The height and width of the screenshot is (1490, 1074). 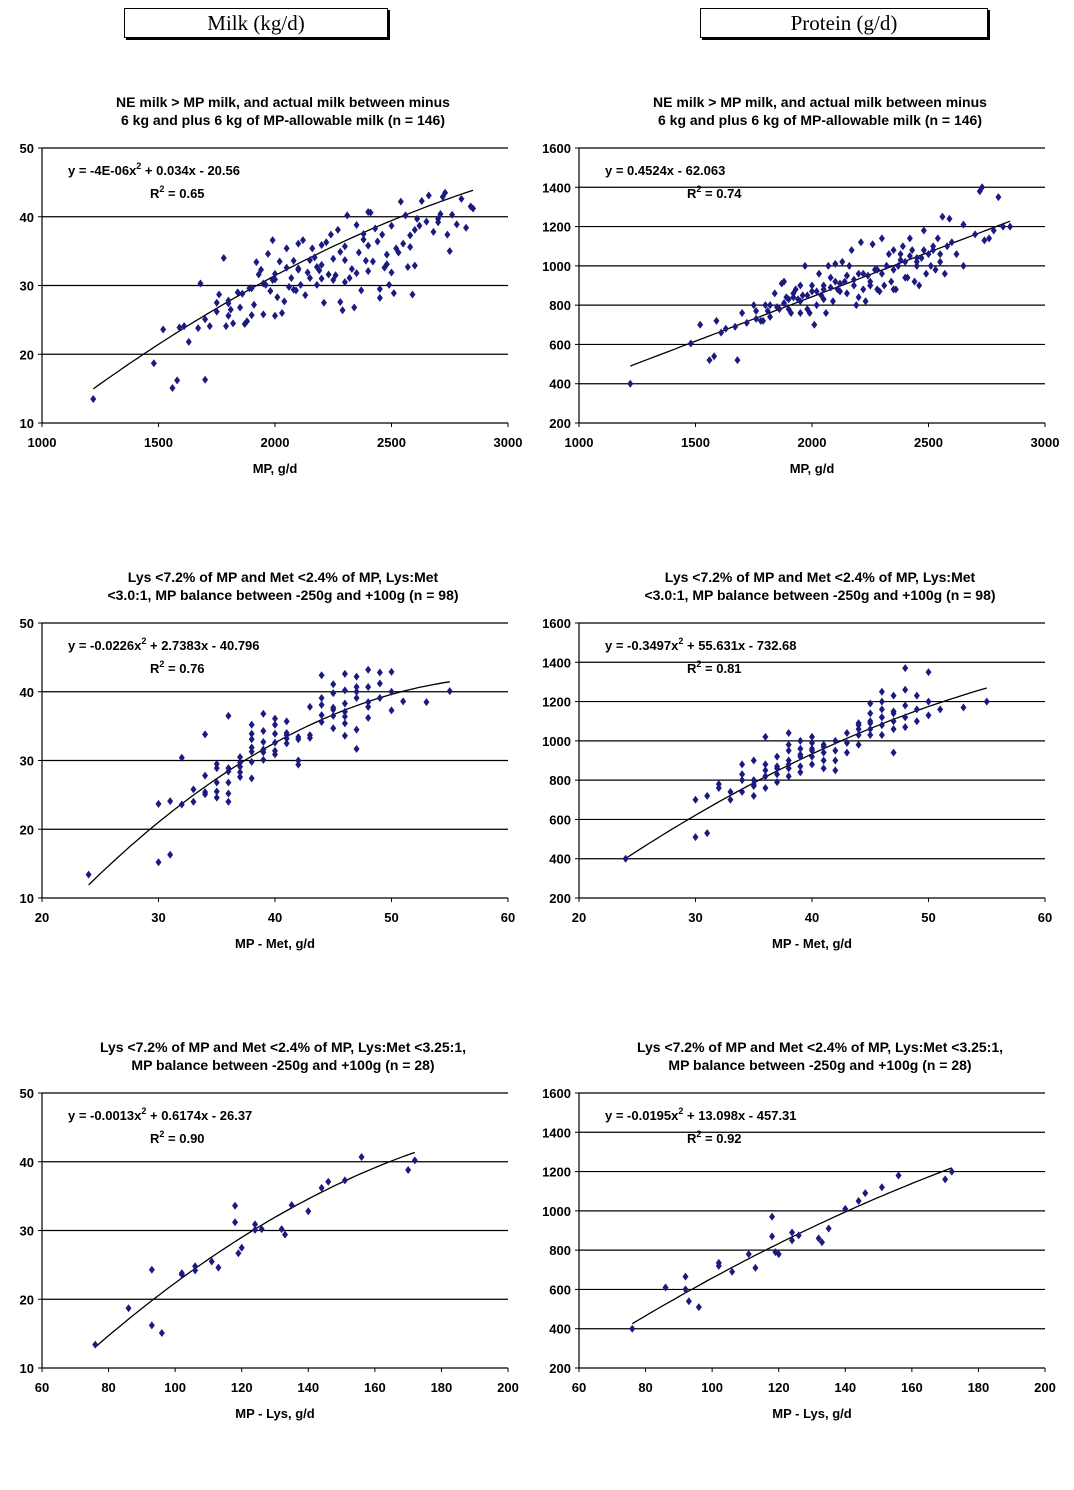 I want to click on x-tick-label: 200, so click(x=508, y=1387).